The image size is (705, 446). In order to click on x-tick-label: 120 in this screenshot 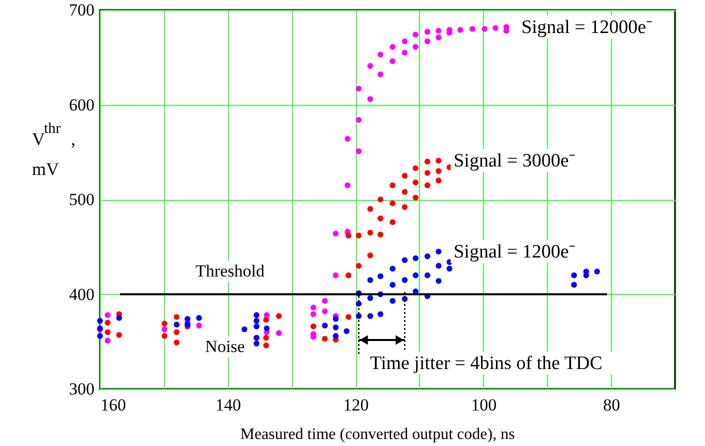, I will do `click(356, 405)`.